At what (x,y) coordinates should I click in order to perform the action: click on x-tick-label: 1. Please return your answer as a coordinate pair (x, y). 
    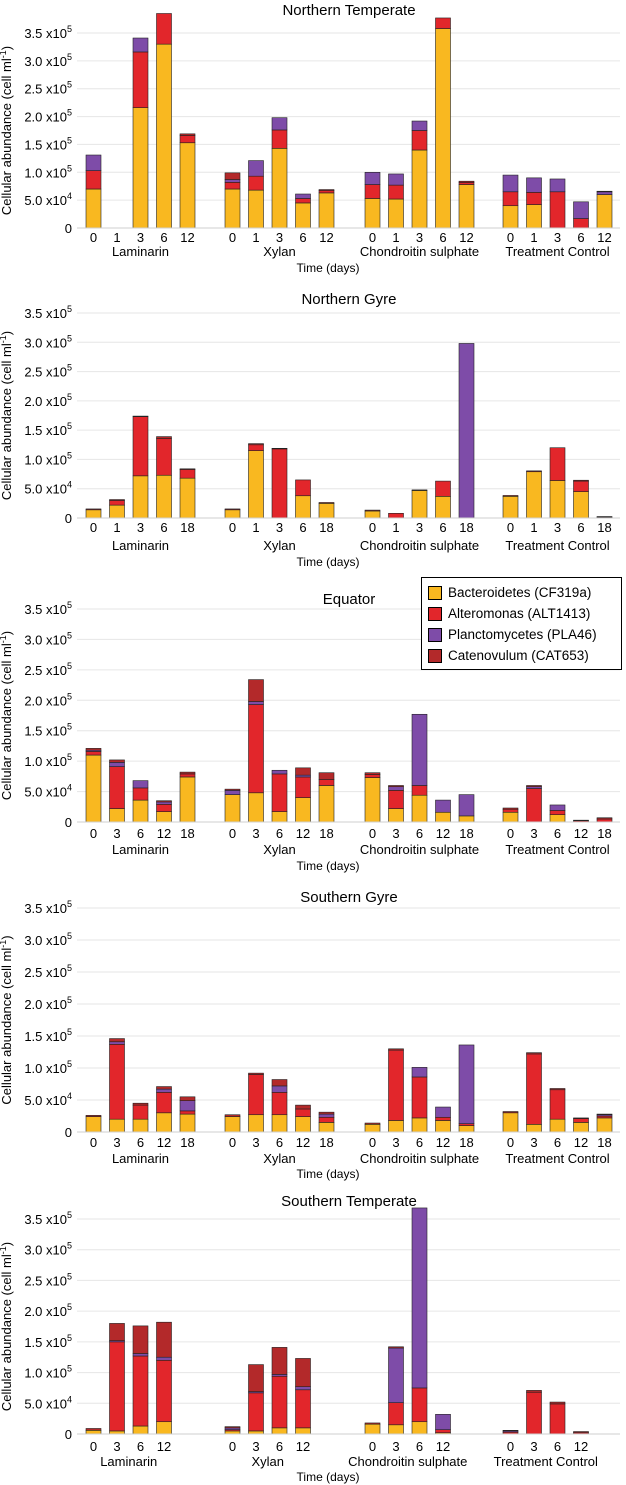
    Looking at the image, I should click on (116, 237).